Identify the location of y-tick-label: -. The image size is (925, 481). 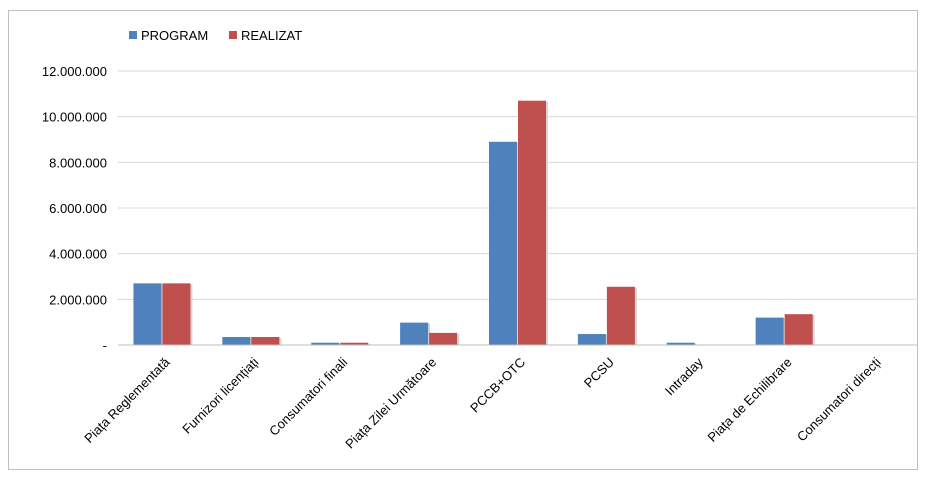
(105, 345).